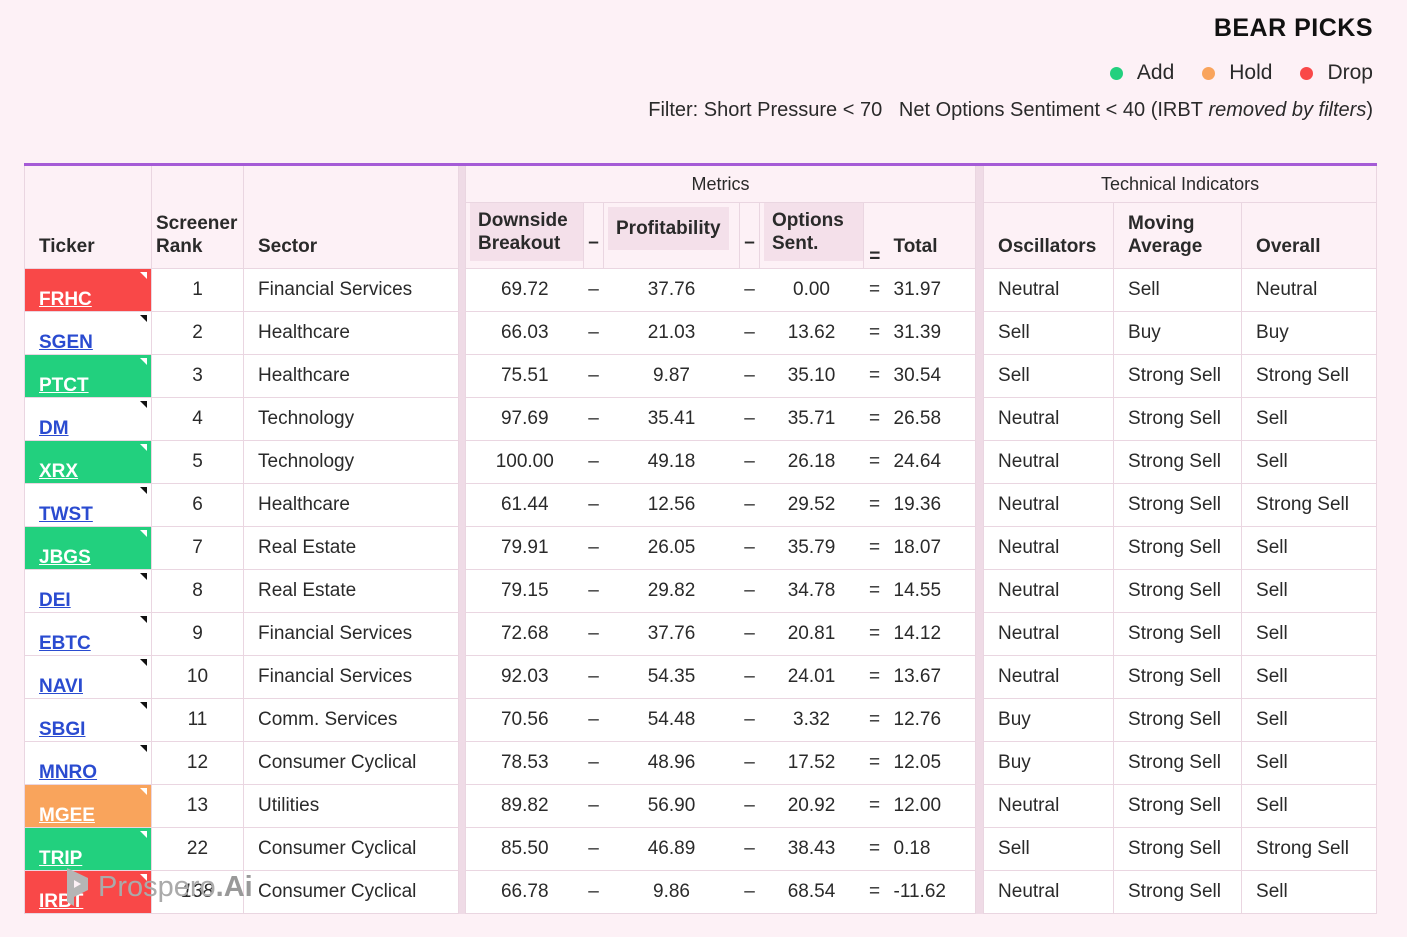 The image size is (1407, 937). I want to click on ticker-link: TRIP, so click(61, 858).